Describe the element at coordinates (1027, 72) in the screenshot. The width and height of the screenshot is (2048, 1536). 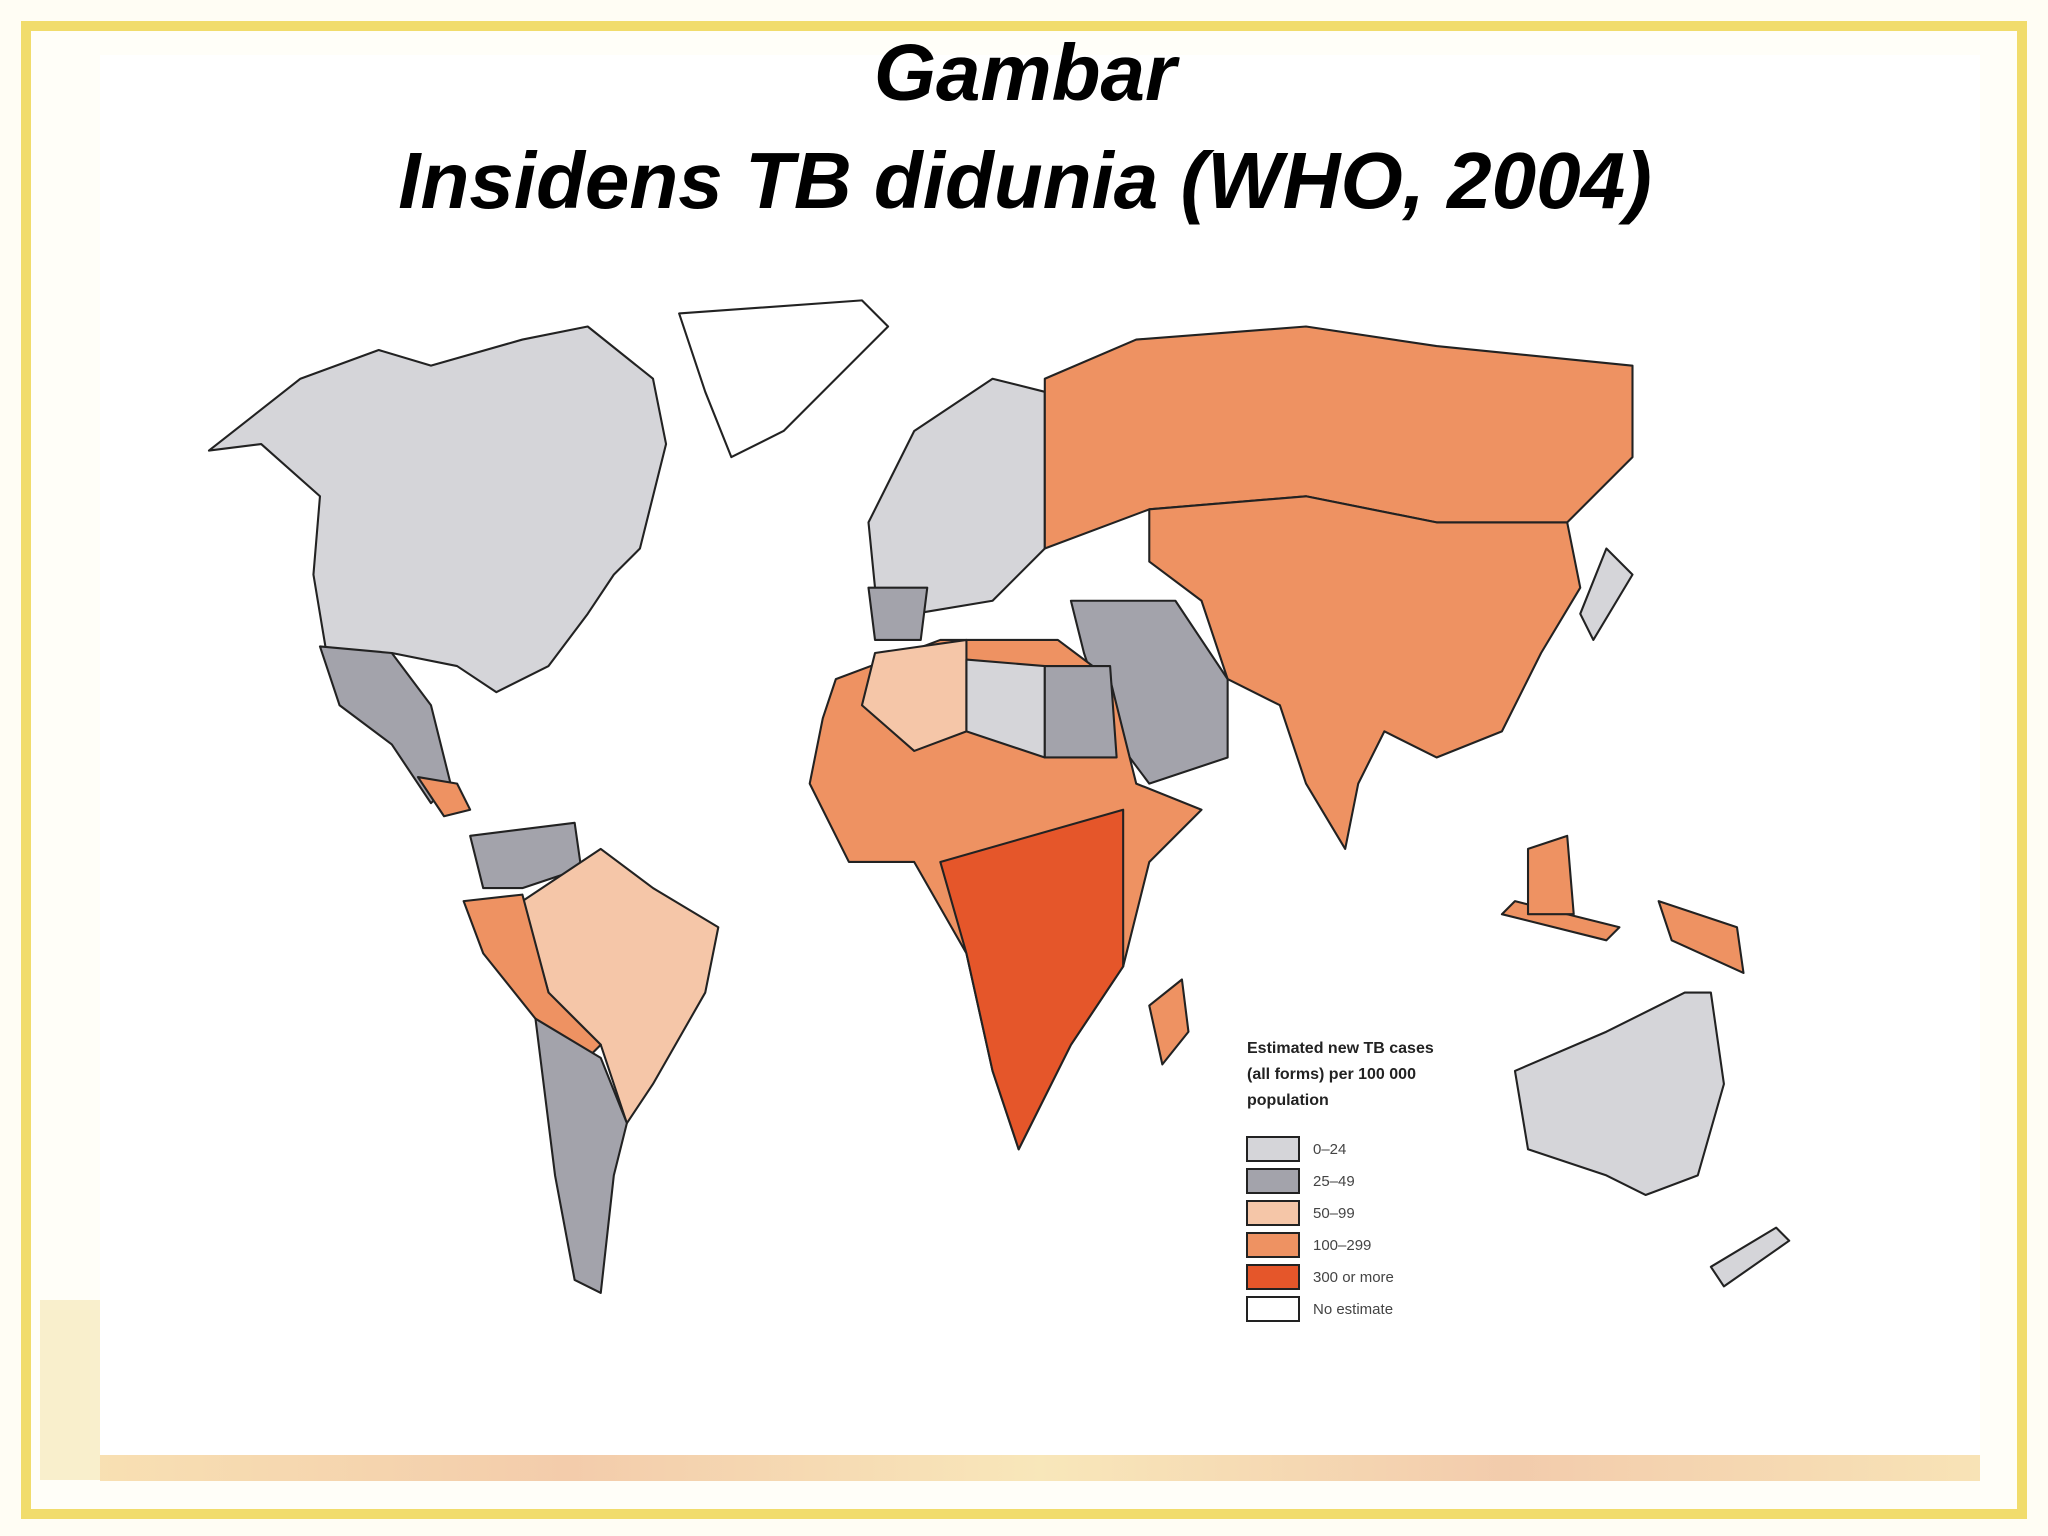
I see `title-line-1: Gambar` at that location.